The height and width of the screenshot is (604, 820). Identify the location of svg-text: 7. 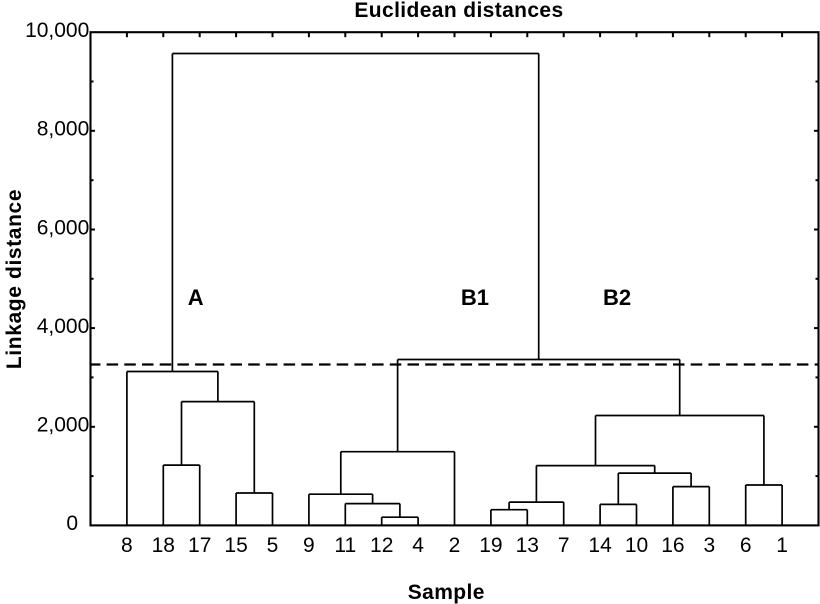
(564, 545).